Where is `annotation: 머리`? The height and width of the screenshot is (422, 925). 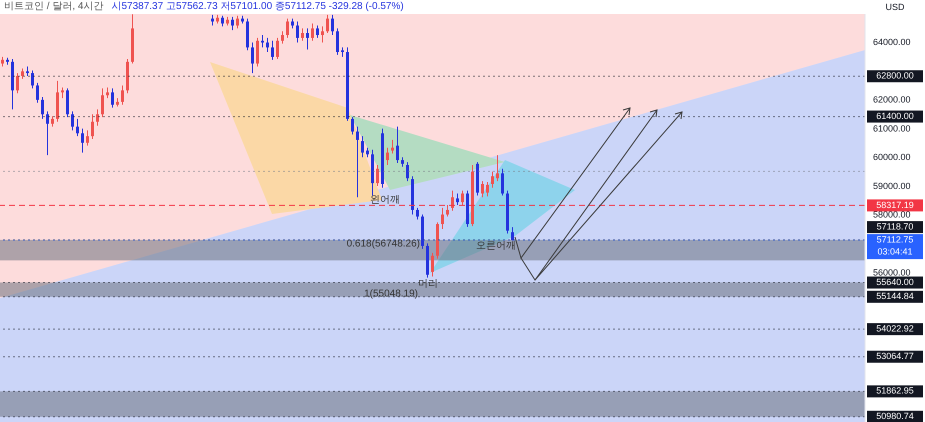
annotation: 머리 is located at coordinates (428, 284).